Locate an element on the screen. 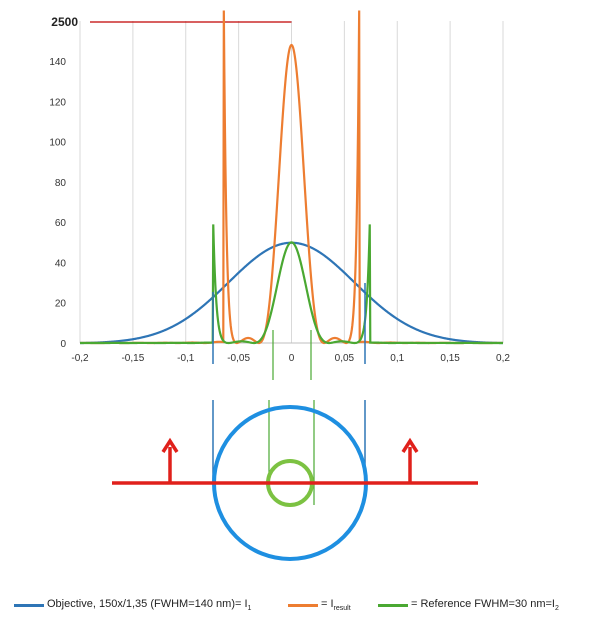  legend-label-reference: = Reference FWHM=30 nm=I2 is located at coordinates (485, 605).